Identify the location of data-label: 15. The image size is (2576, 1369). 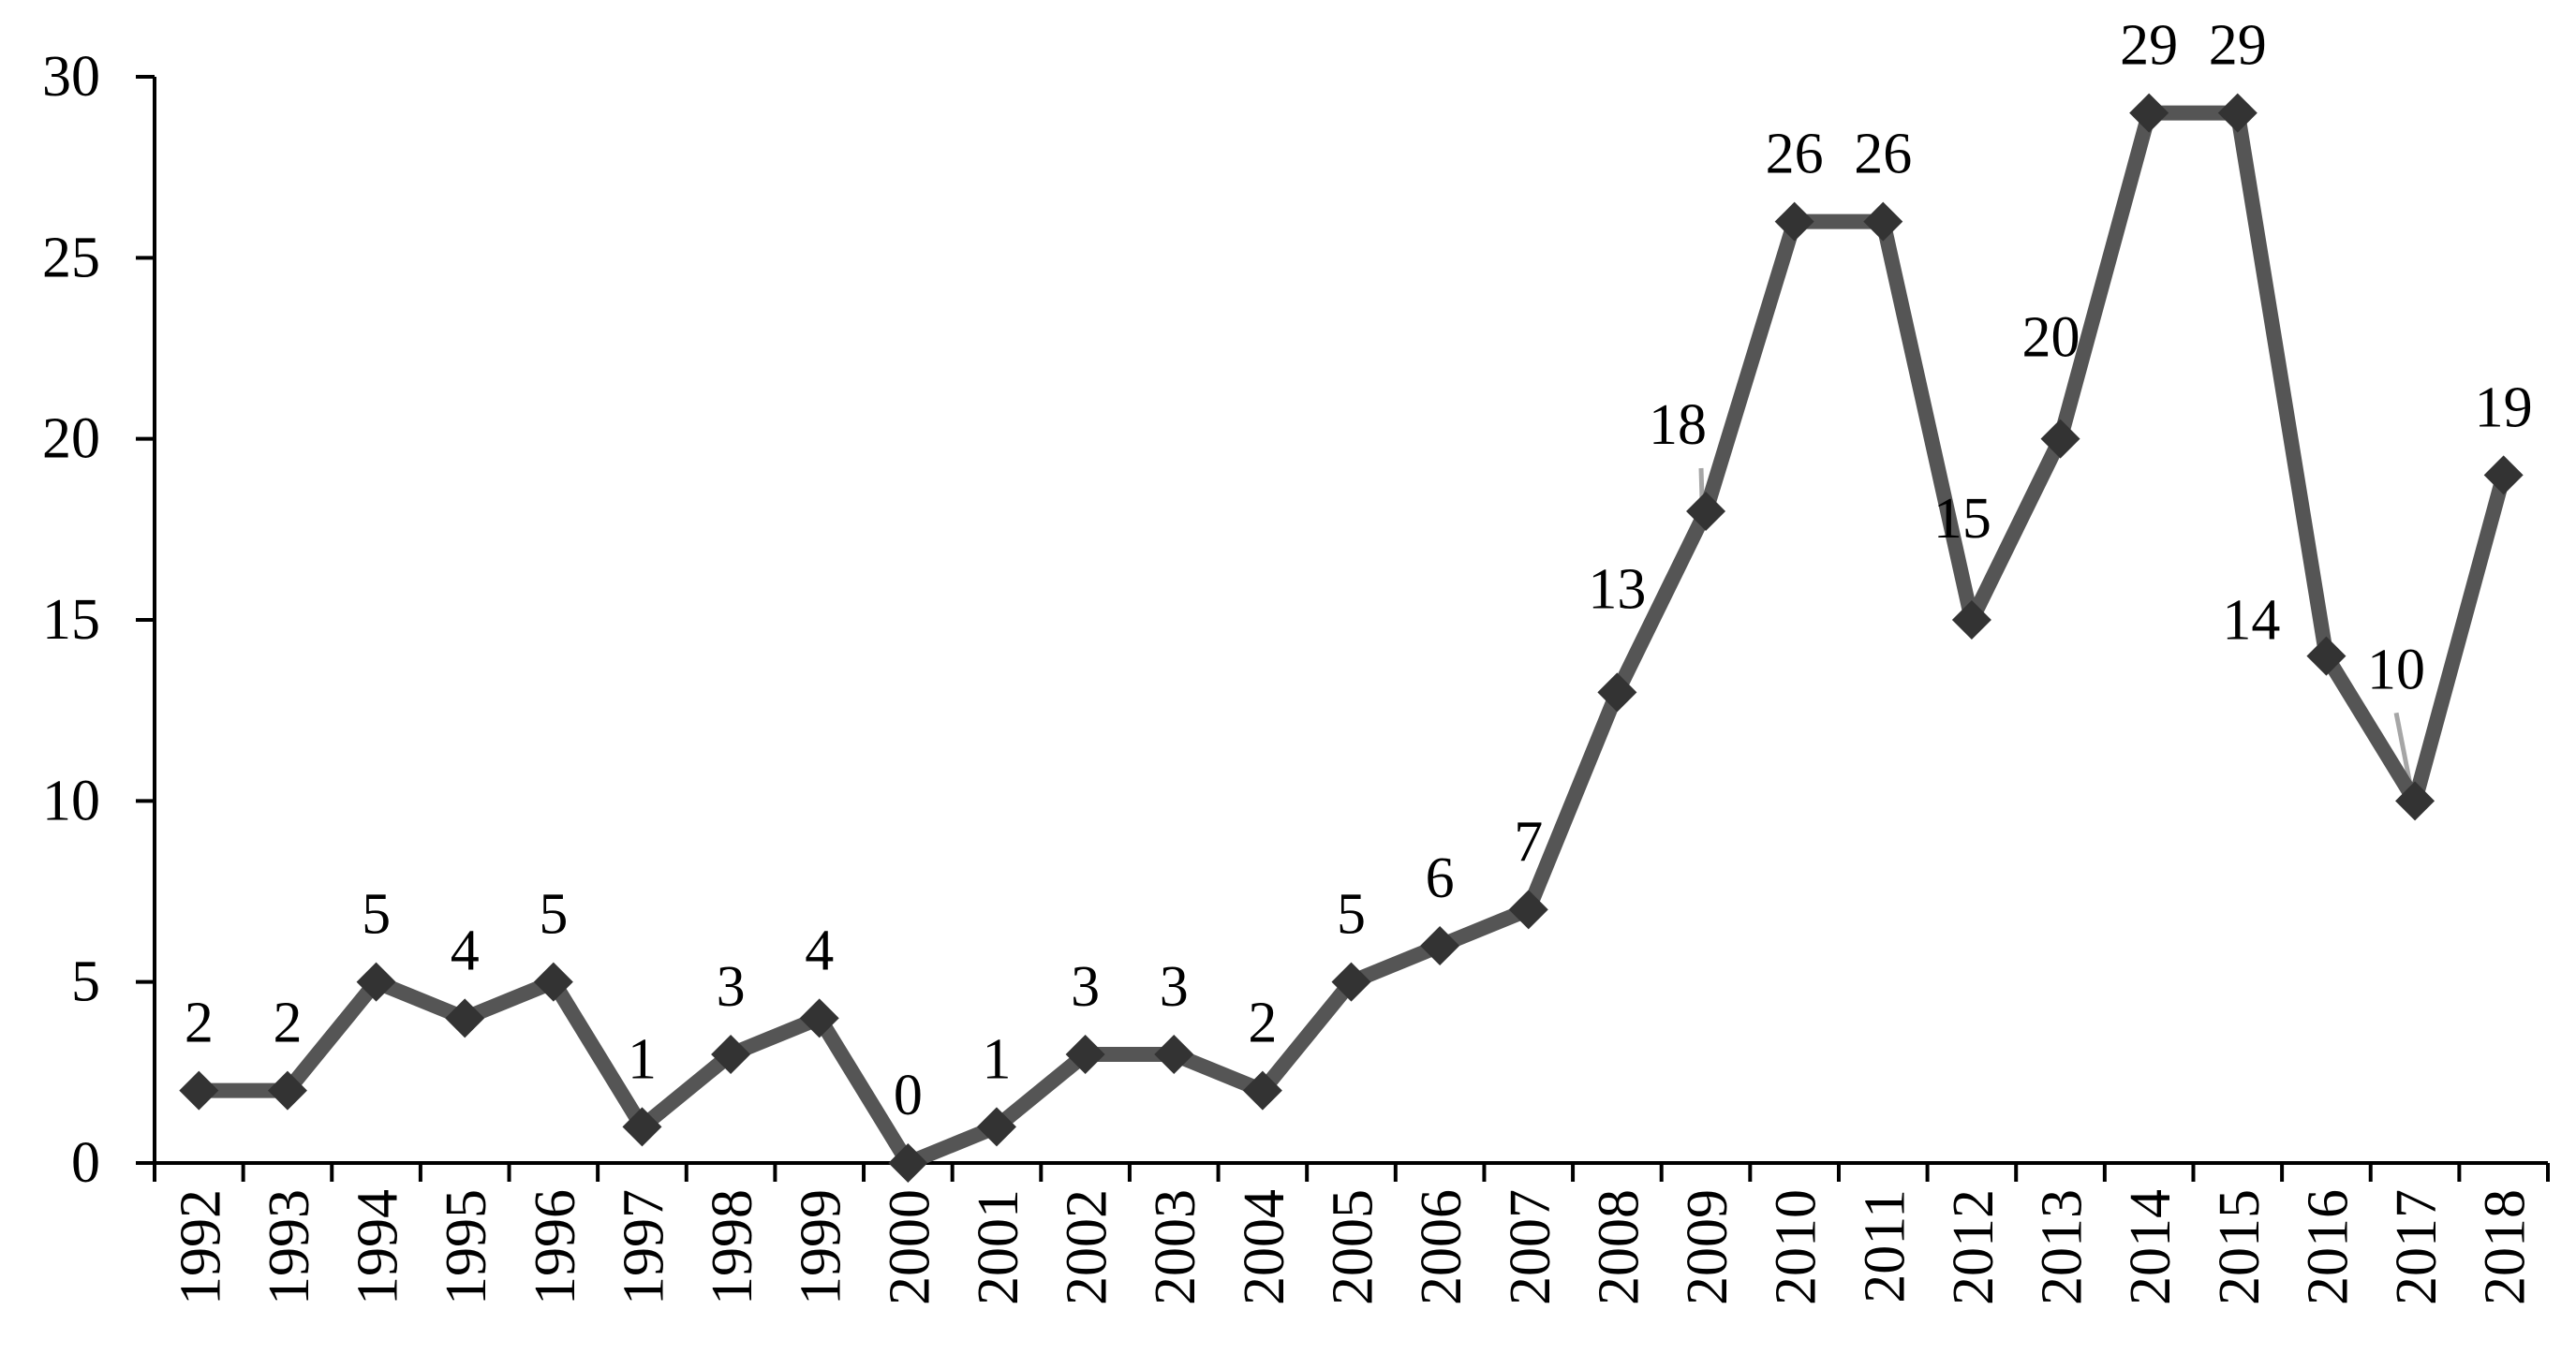
(1962, 519).